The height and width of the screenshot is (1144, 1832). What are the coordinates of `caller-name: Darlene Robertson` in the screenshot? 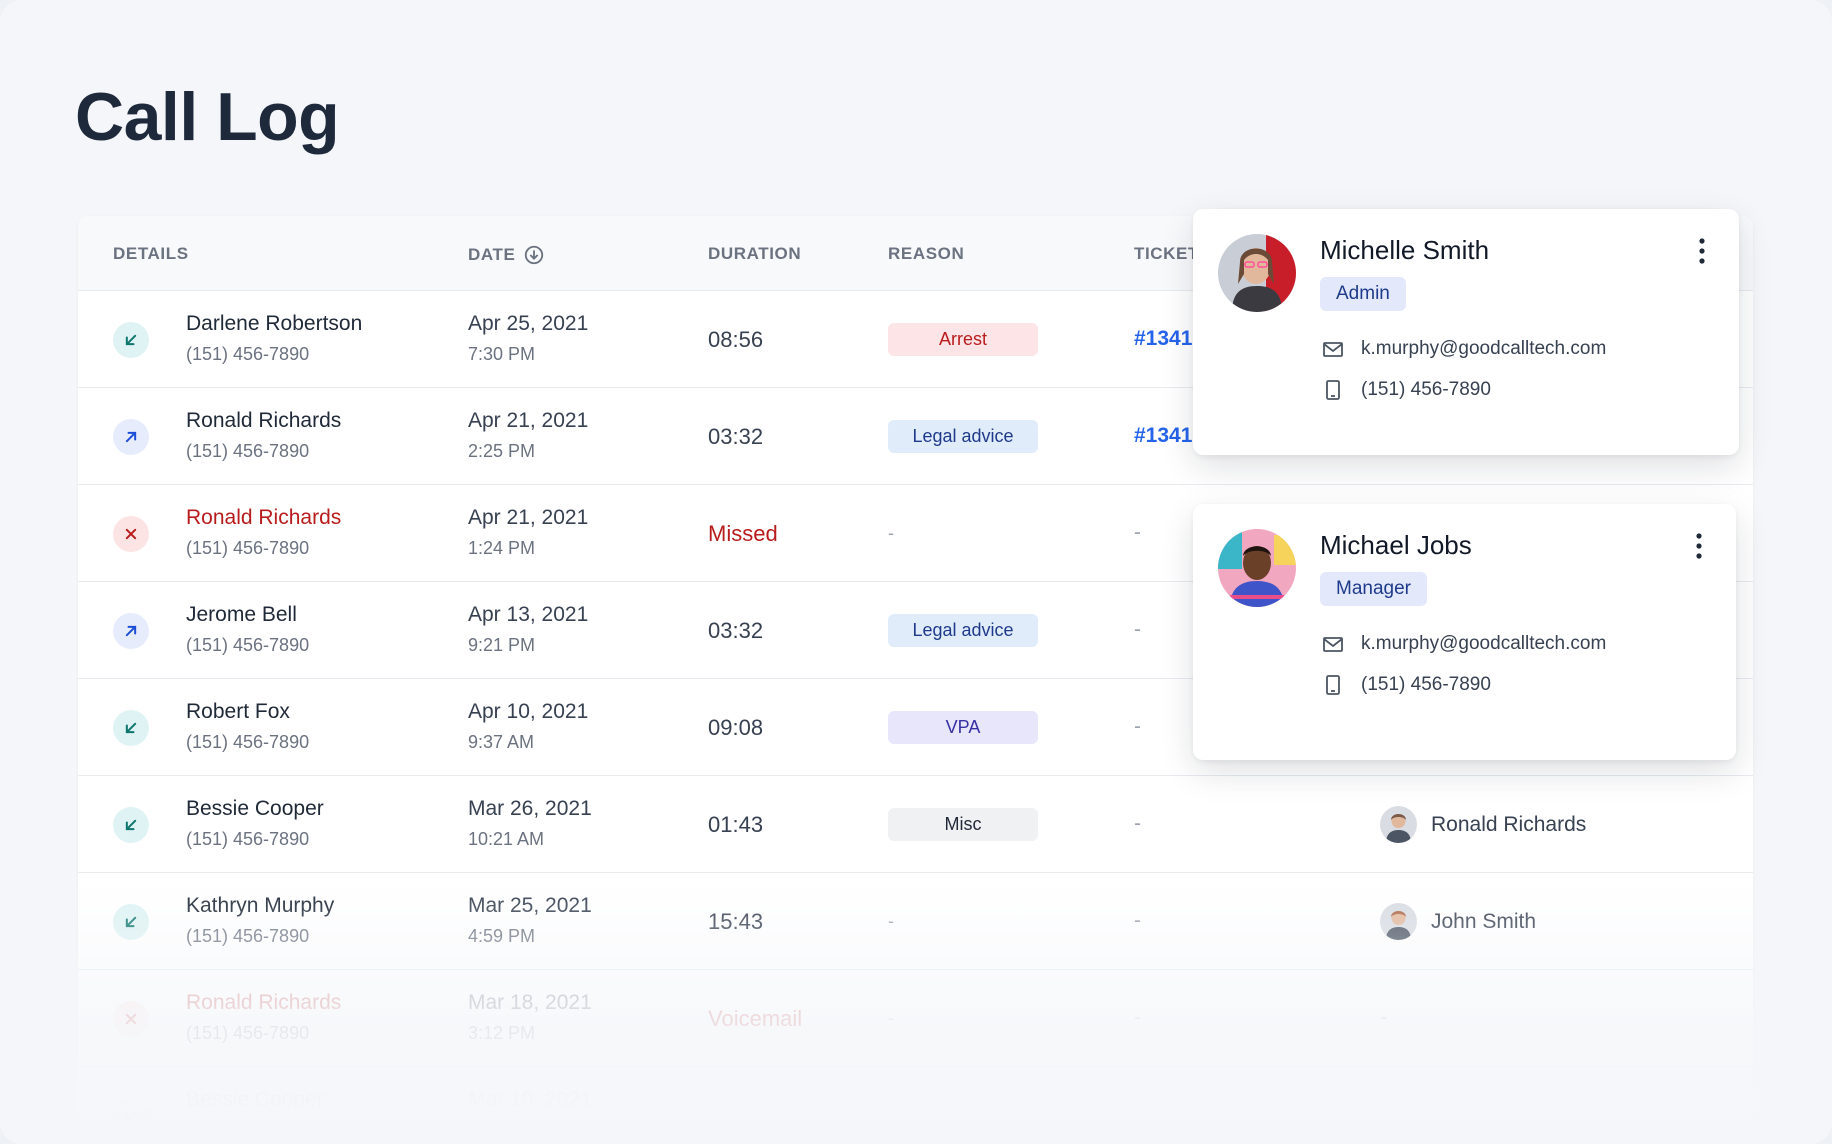 It's located at (274, 323).